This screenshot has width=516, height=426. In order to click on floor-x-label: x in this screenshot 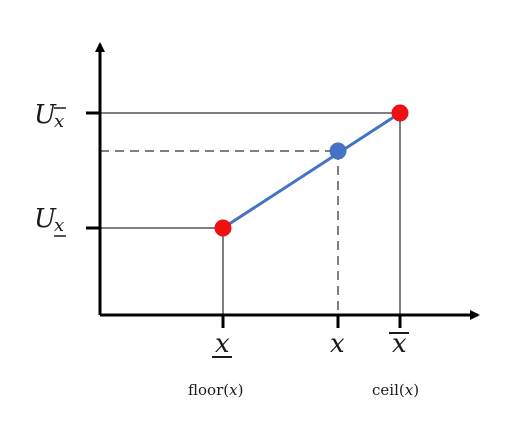, I will do `click(222, 344)`.